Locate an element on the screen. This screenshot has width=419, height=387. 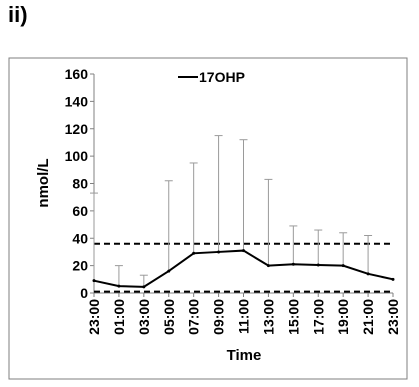
series-line-17ohp is located at coordinates (243, 268).